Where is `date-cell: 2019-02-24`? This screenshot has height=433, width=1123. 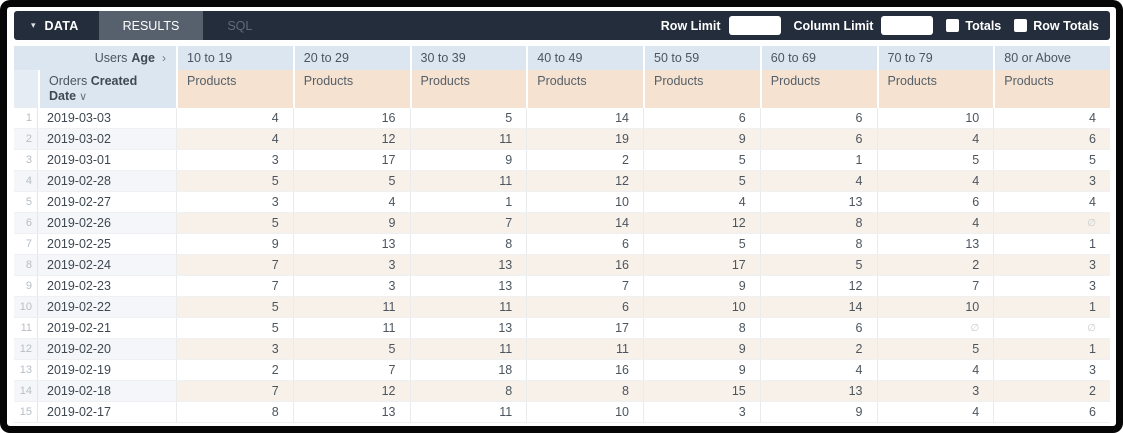 date-cell: 2019-02-24 is located at coordinates (107, 265).